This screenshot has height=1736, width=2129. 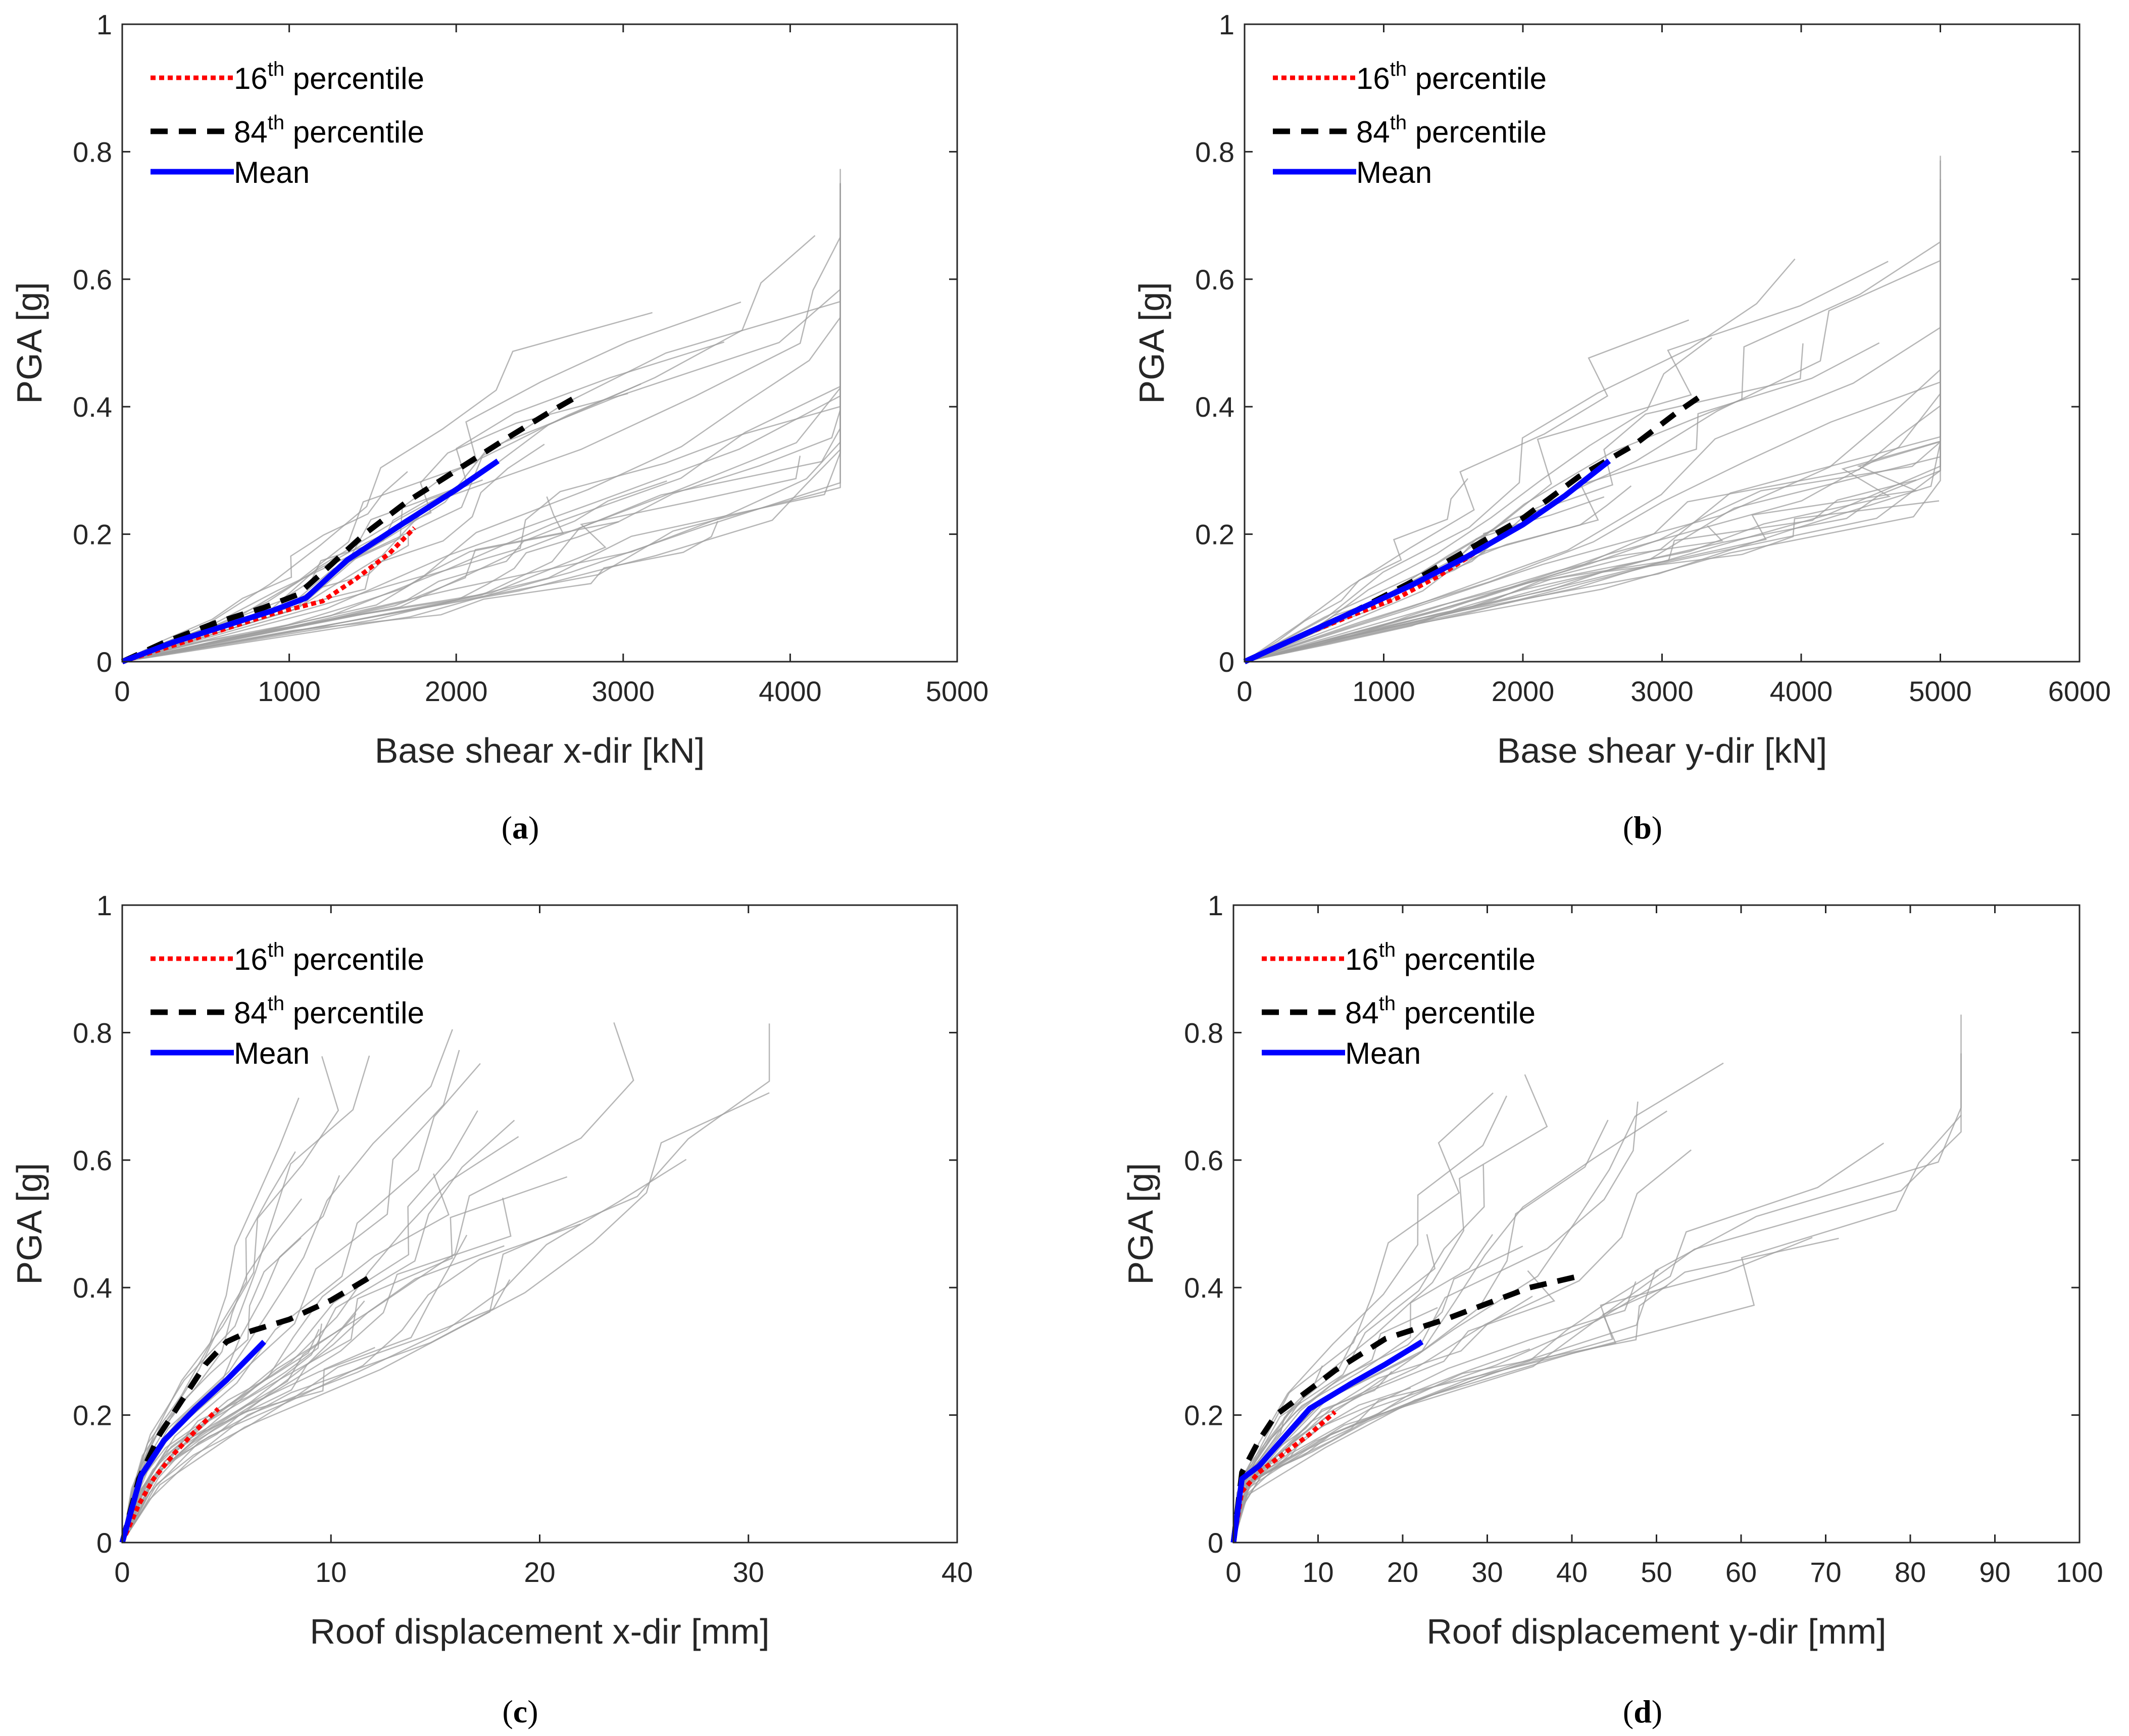 What do you see at coordinates (268, 595) in the screenshot?
I see `series-line-dotted` at bounding box center [268, 595].